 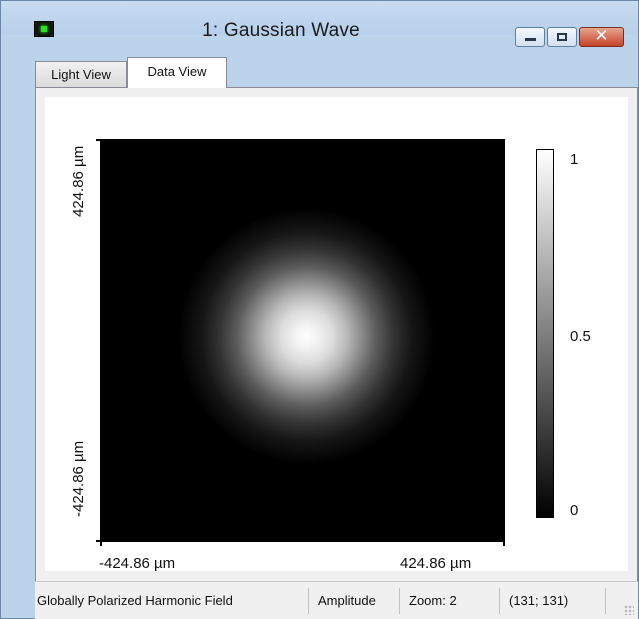 I want to click on status-zoom: Zoom: 2, so click(x=433, y=600).